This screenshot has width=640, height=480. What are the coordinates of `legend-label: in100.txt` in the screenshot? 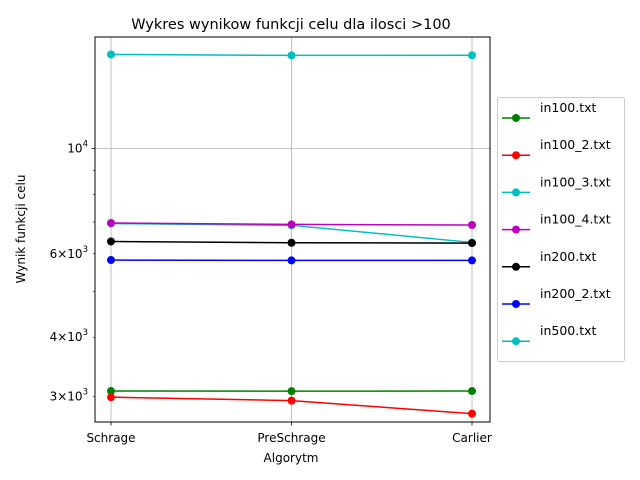 It's located at (568, 107).